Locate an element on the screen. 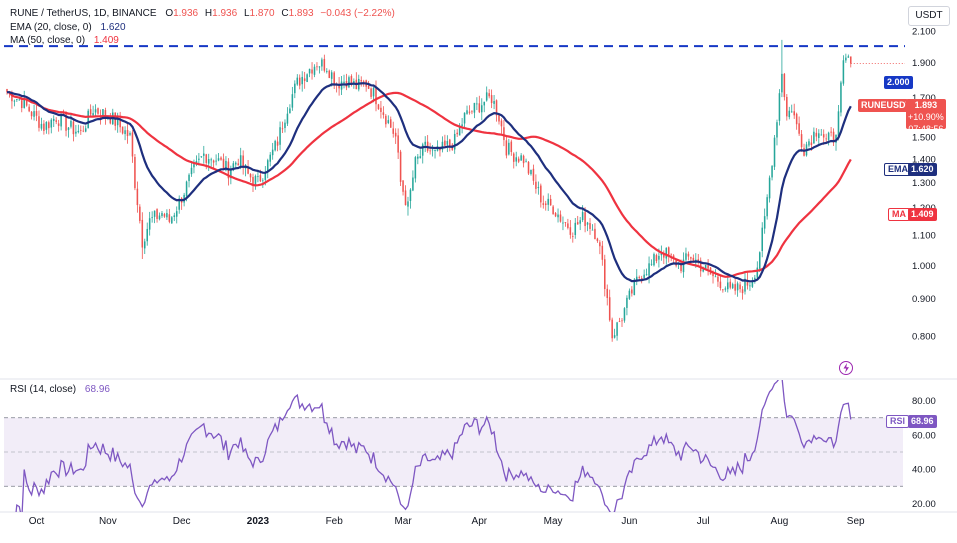 This screenshot has height=543, width=957. rsi-legend-label: RSI (14, close) is located at coordinates (43, 389).